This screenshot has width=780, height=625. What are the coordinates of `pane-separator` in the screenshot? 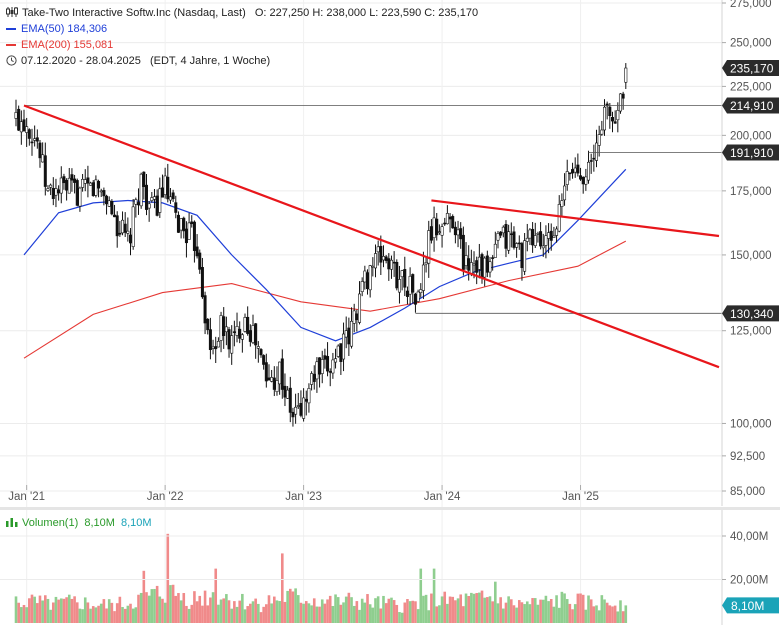 It's located at (390, 508).